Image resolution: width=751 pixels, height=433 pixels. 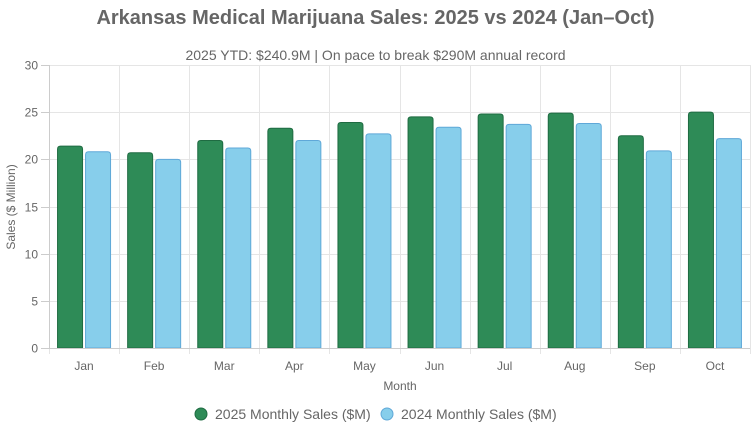 What do you see at coordinates (574, 366) in the screenshot?
I see `x-tick-label: Aug` at bounding box center [574, 366].